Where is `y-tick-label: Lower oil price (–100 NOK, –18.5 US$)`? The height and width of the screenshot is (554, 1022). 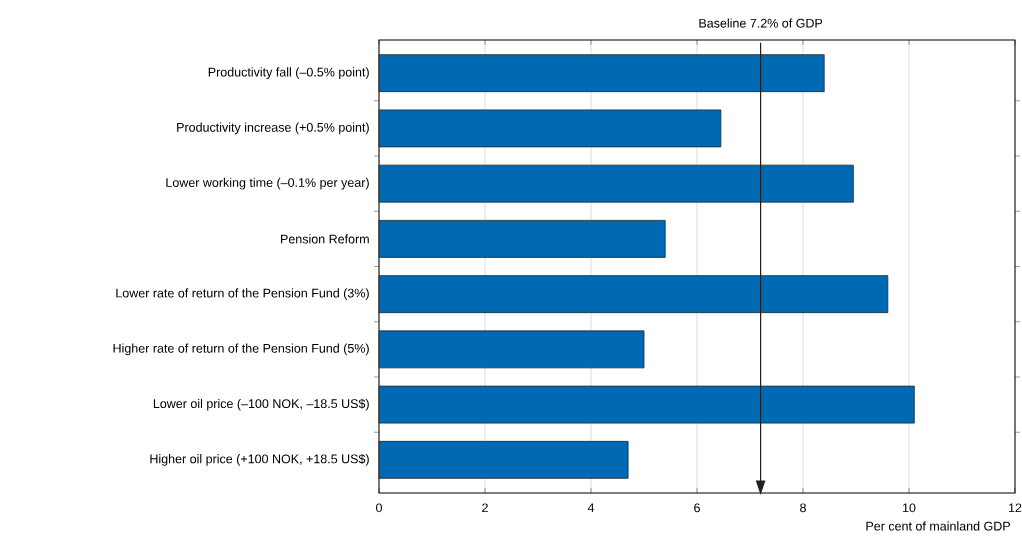 y-tick-label: Lower oil price (–100 NOK, –18.5 US$) is located at coordinates (261, 404).